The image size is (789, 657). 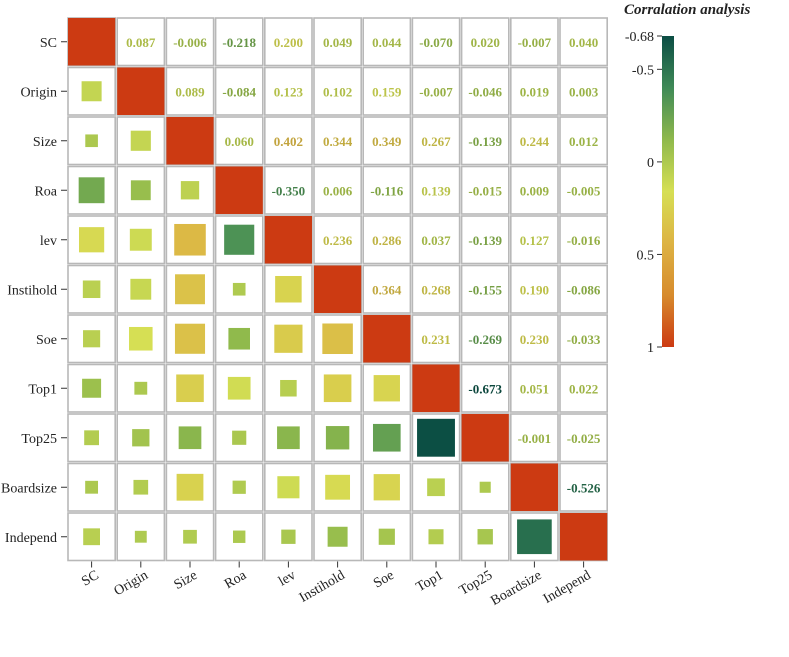 What do you see at coordinates (386, 487) in the screenshot?
I see `corr-square-boardsize-soe` at bounding box center [386, 487].